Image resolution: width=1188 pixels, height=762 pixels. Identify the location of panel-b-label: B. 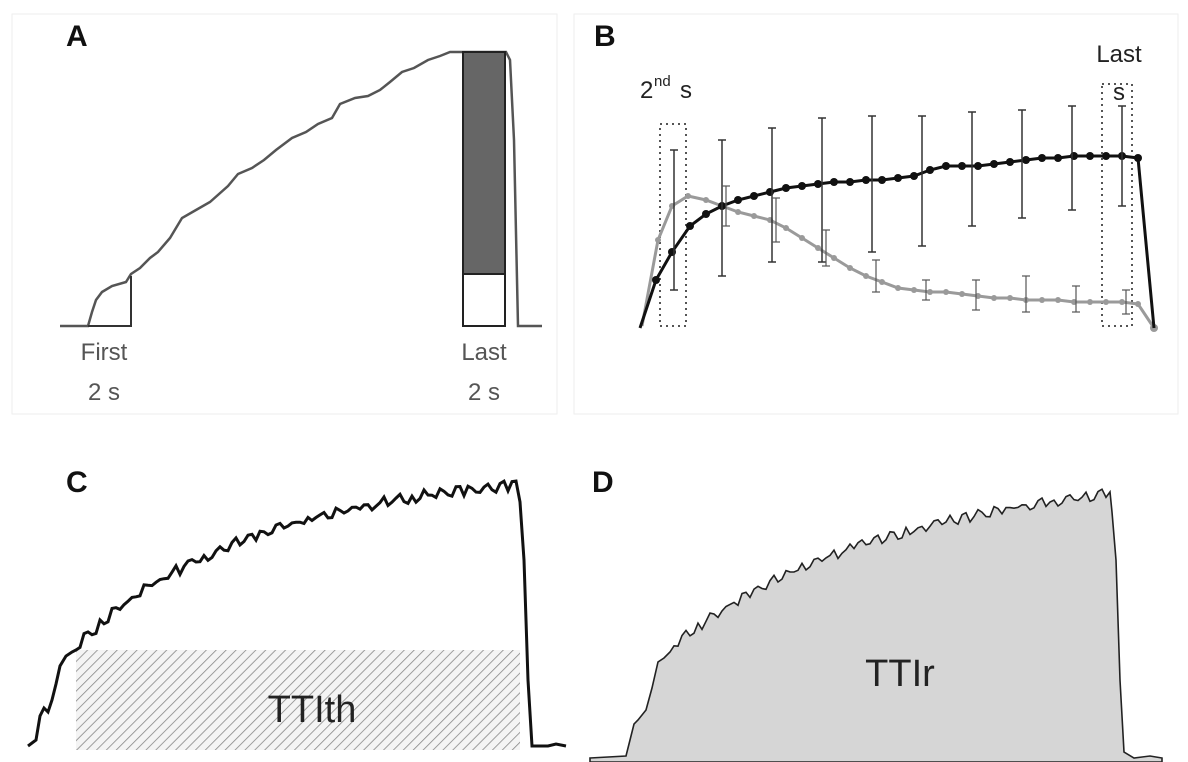
(605, 36).